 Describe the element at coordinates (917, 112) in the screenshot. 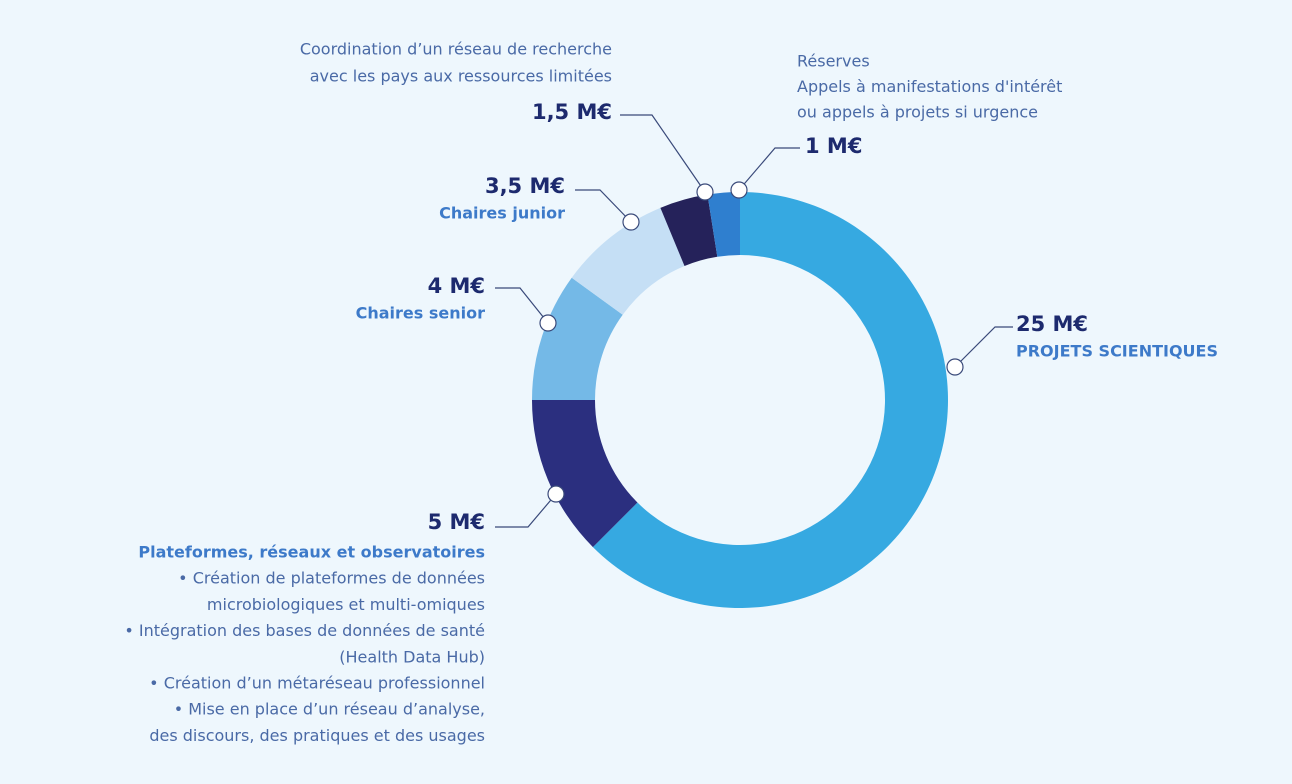

I see `description: ou appels à projets si urgence` at that location.